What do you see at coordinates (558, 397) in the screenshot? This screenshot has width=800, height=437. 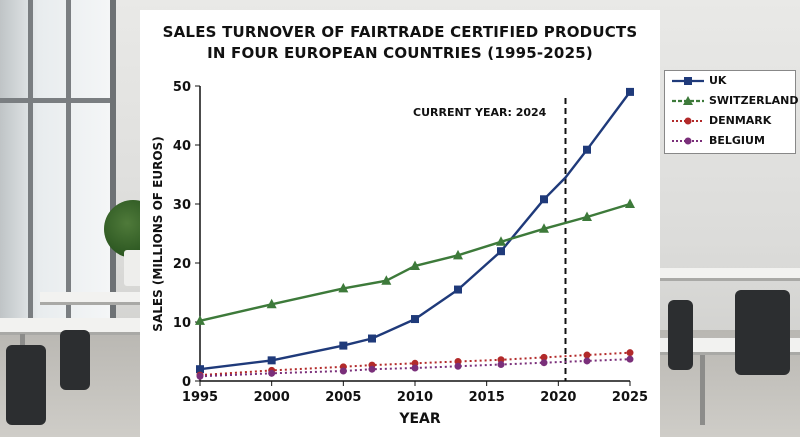 I see `x-tick-label: 2020` at bounding box center [558, 397].